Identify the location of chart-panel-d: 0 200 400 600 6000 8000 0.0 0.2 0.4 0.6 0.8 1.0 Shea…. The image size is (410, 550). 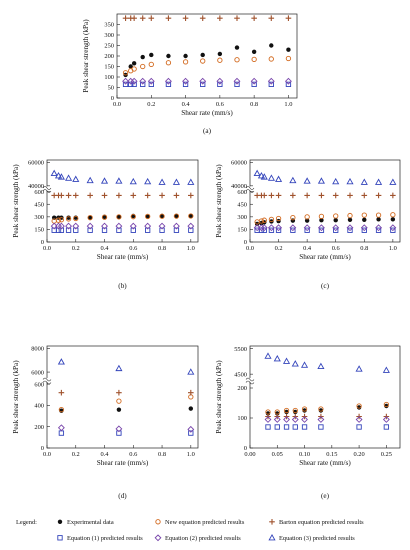
(105, 422).